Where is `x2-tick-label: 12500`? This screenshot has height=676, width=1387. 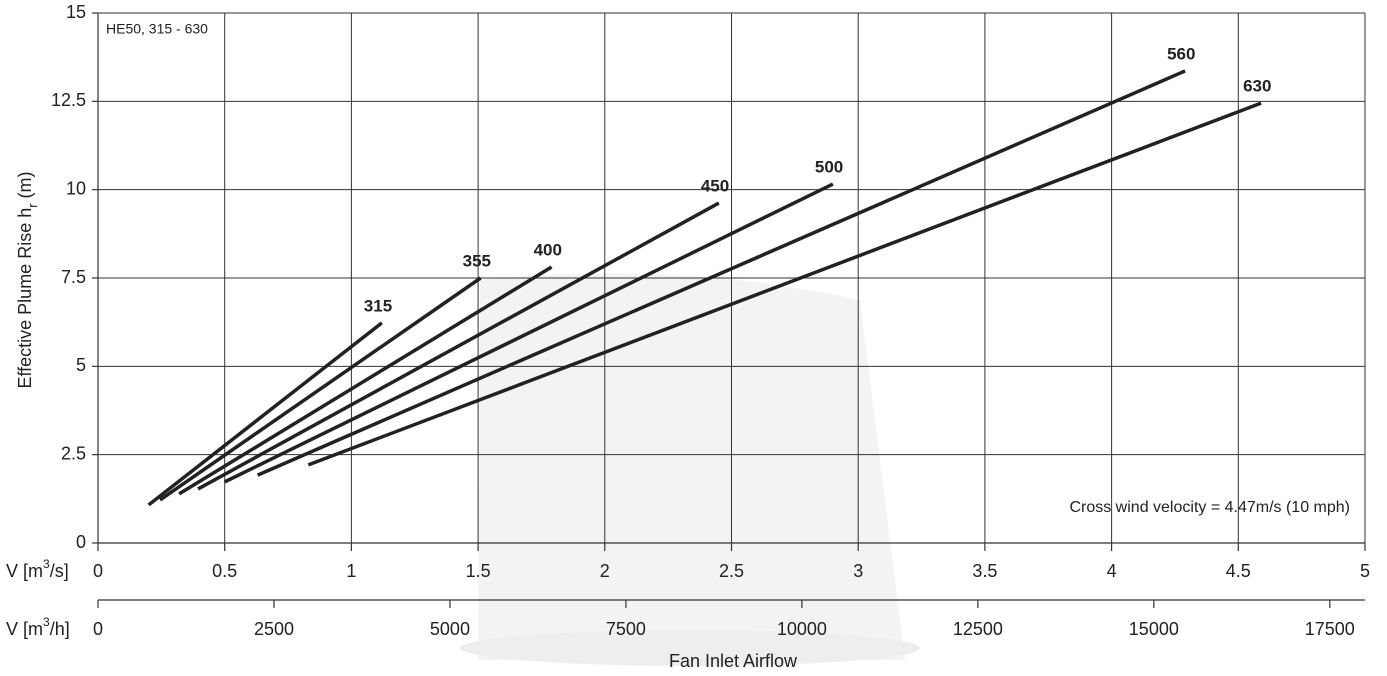
x2-tick-label: 12500 is located at coordinates (978, 629).